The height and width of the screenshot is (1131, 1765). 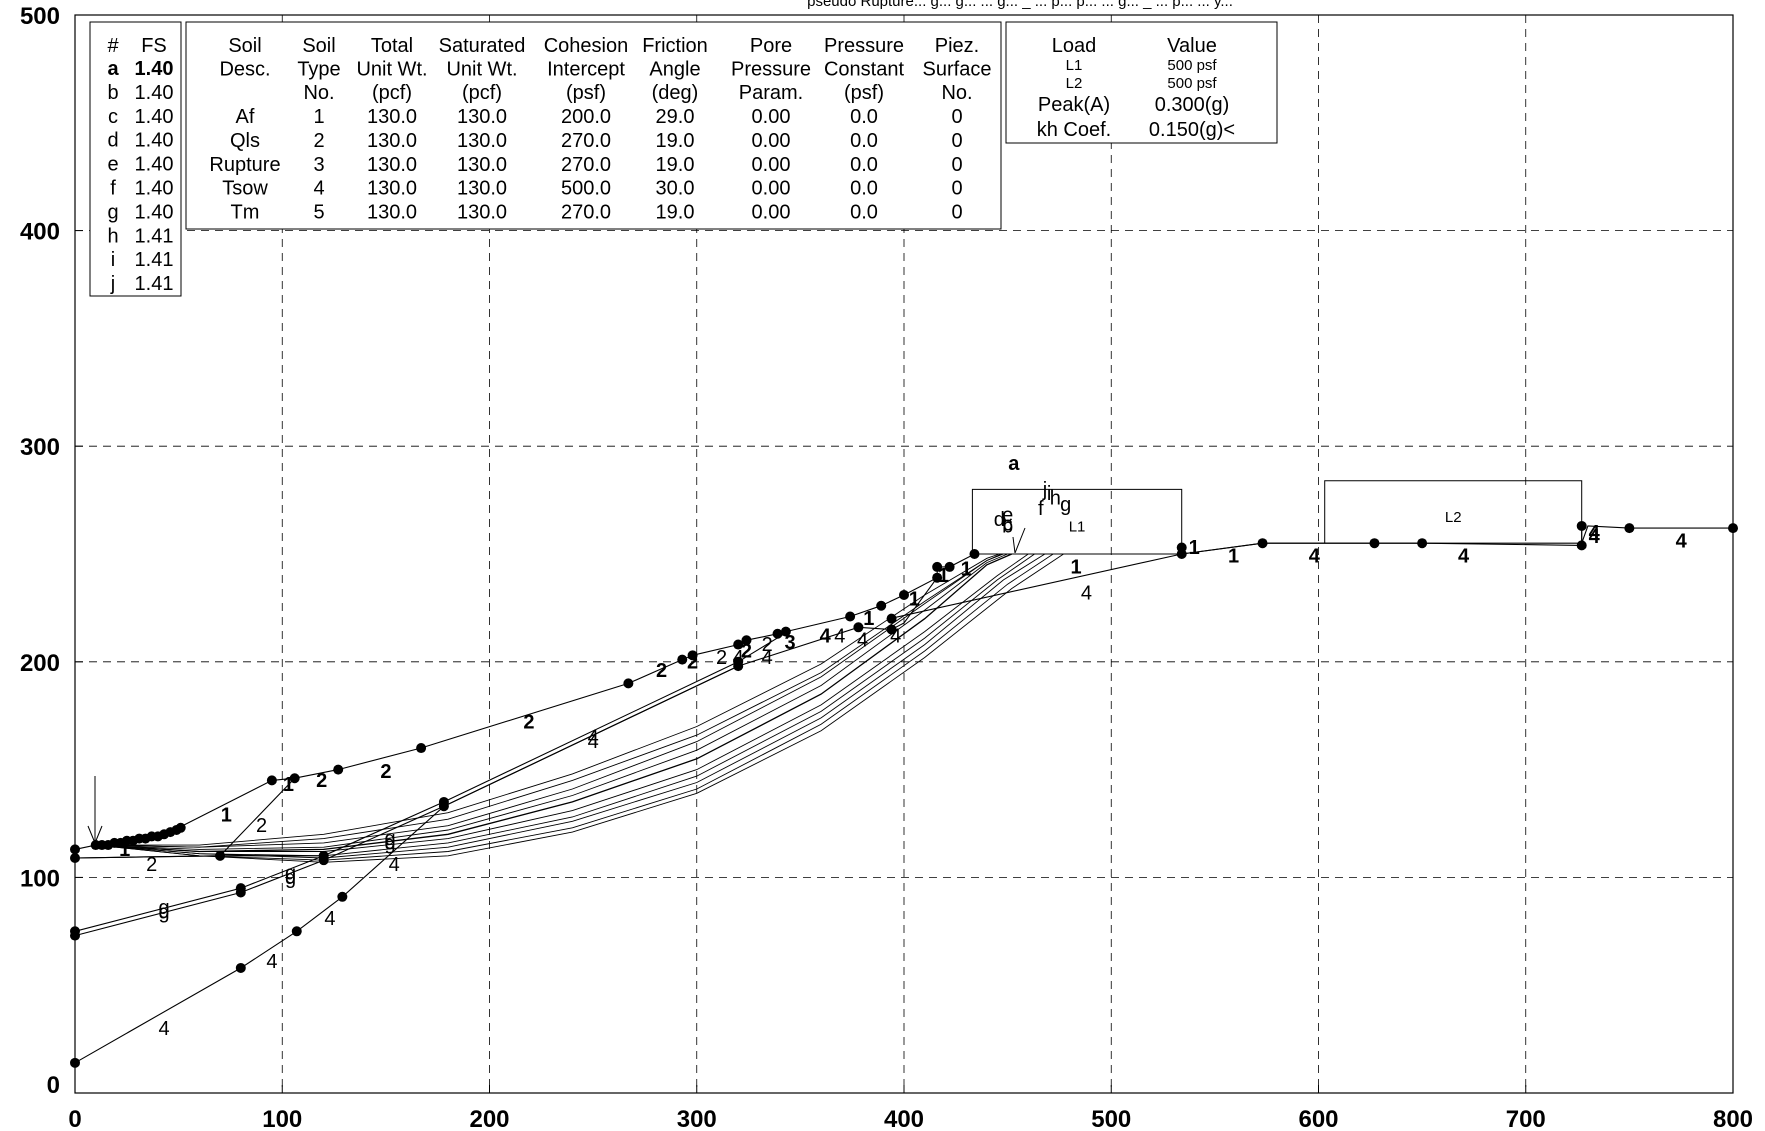 I want to click on fs-row-id: f, so click(x=113, y=189).